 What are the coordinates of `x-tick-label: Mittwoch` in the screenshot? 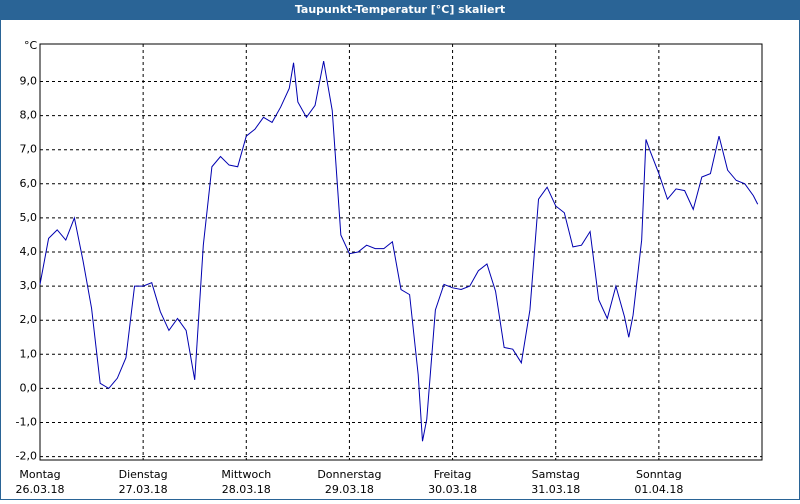 It's located at (246, 474).